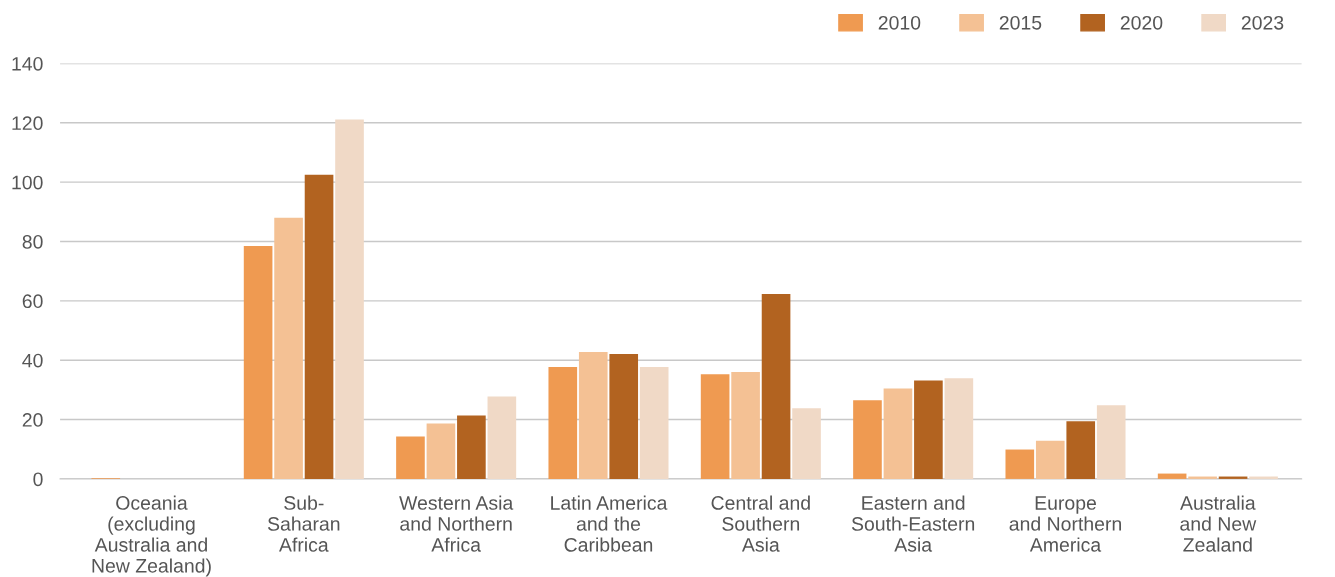  What do you see at coordinates (27, 123) in the screenshot?
I see `y-tick-label: 120` at bounding box center [27, 123].